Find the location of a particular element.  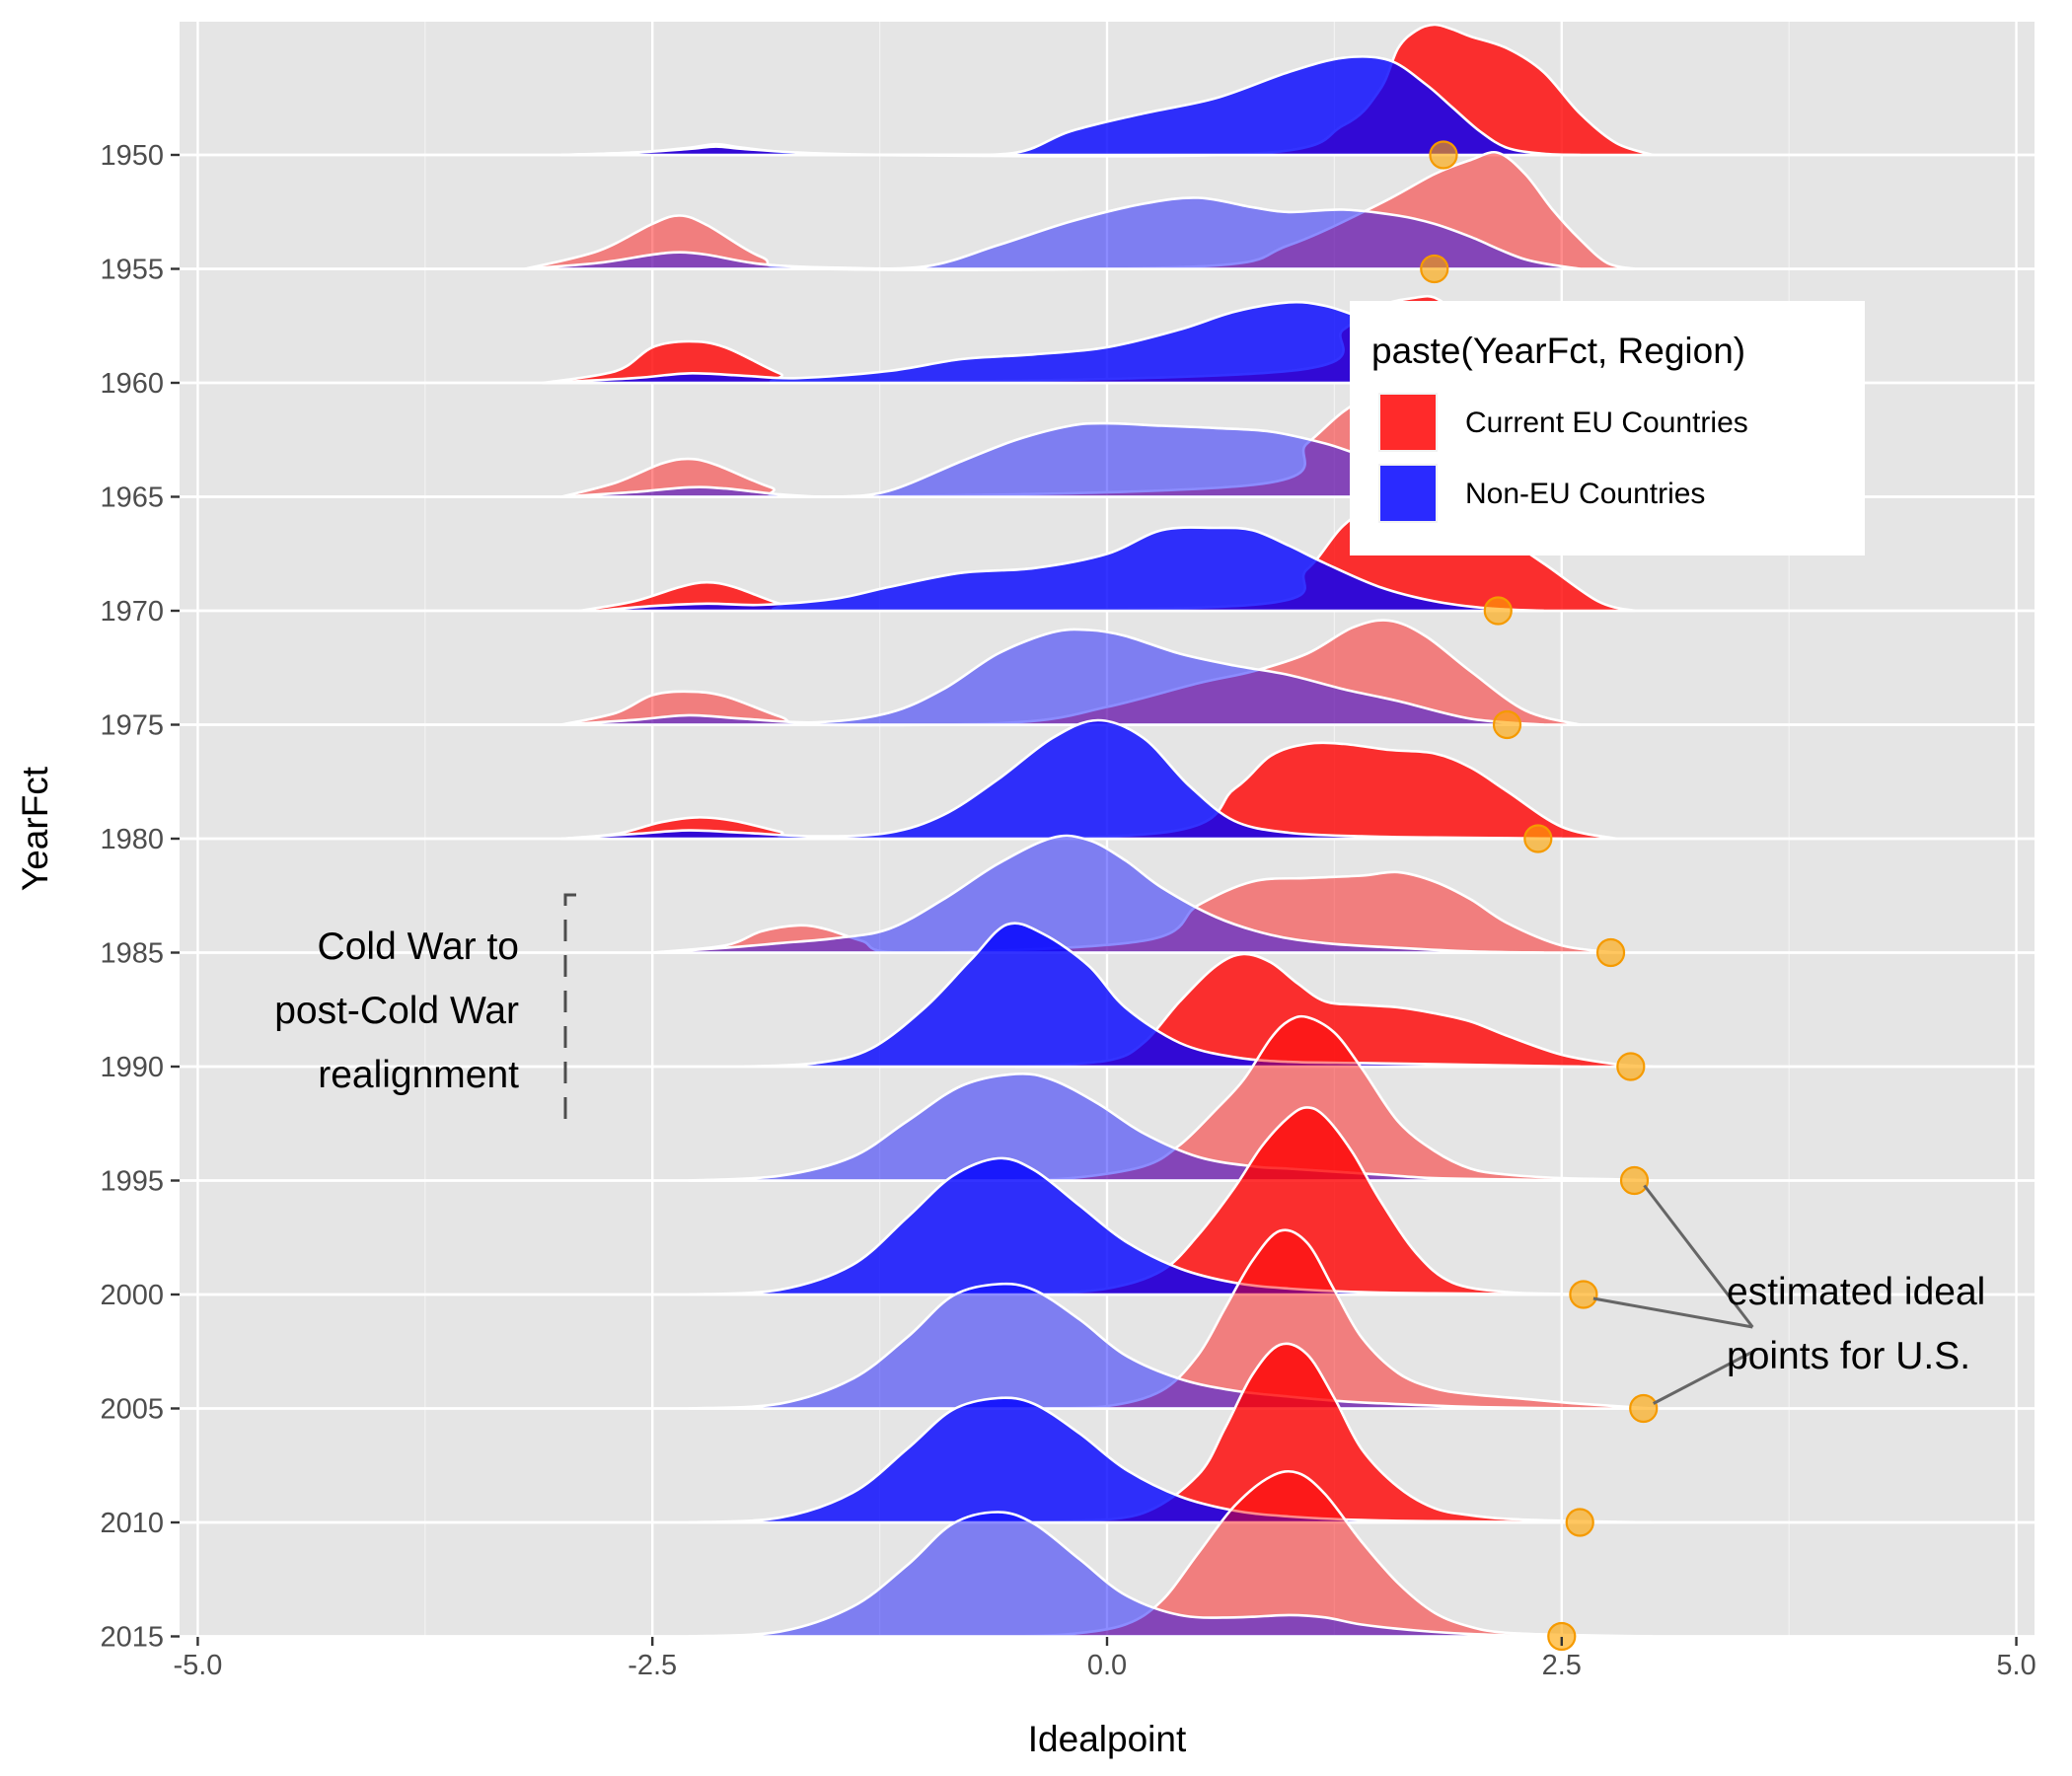

us-pointer-line-2005 is located at coordinates (1704, 1378).